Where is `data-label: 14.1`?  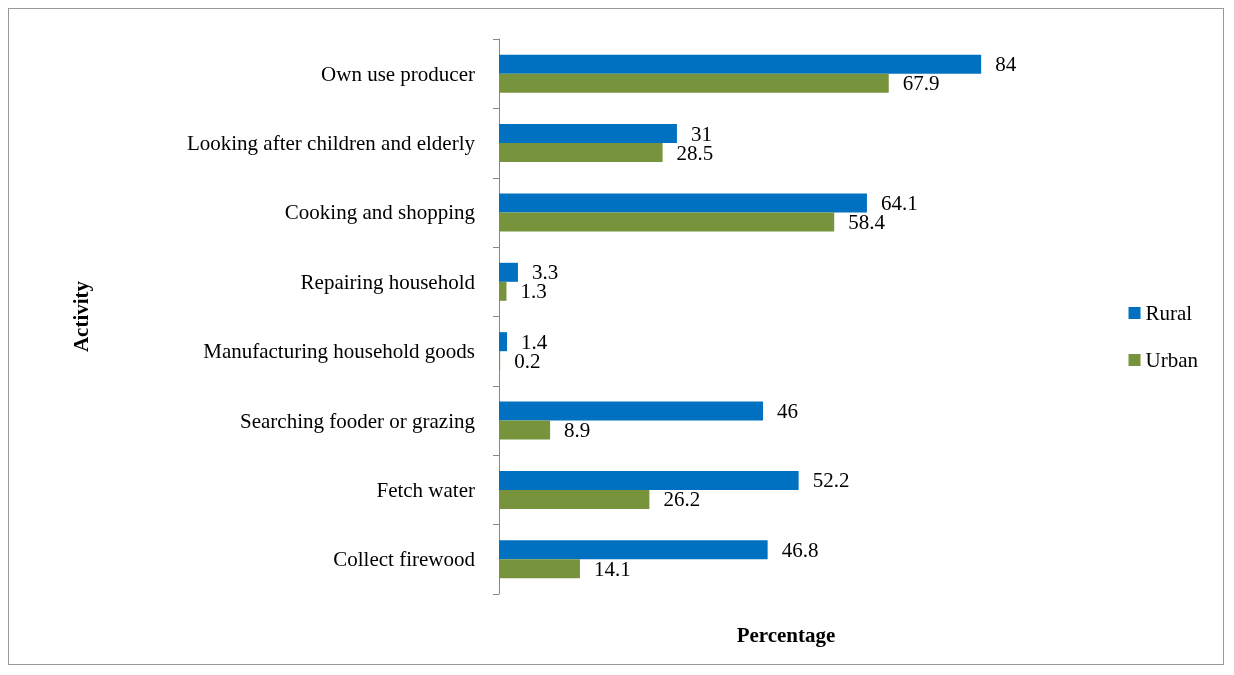
data-label: 14.1 is located at coordinates (612, 568).